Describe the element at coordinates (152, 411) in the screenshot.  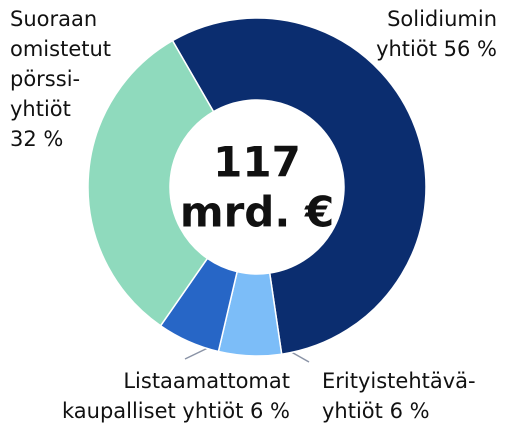
I see `segment-name: kaupalliset yhtiöt` at that location.